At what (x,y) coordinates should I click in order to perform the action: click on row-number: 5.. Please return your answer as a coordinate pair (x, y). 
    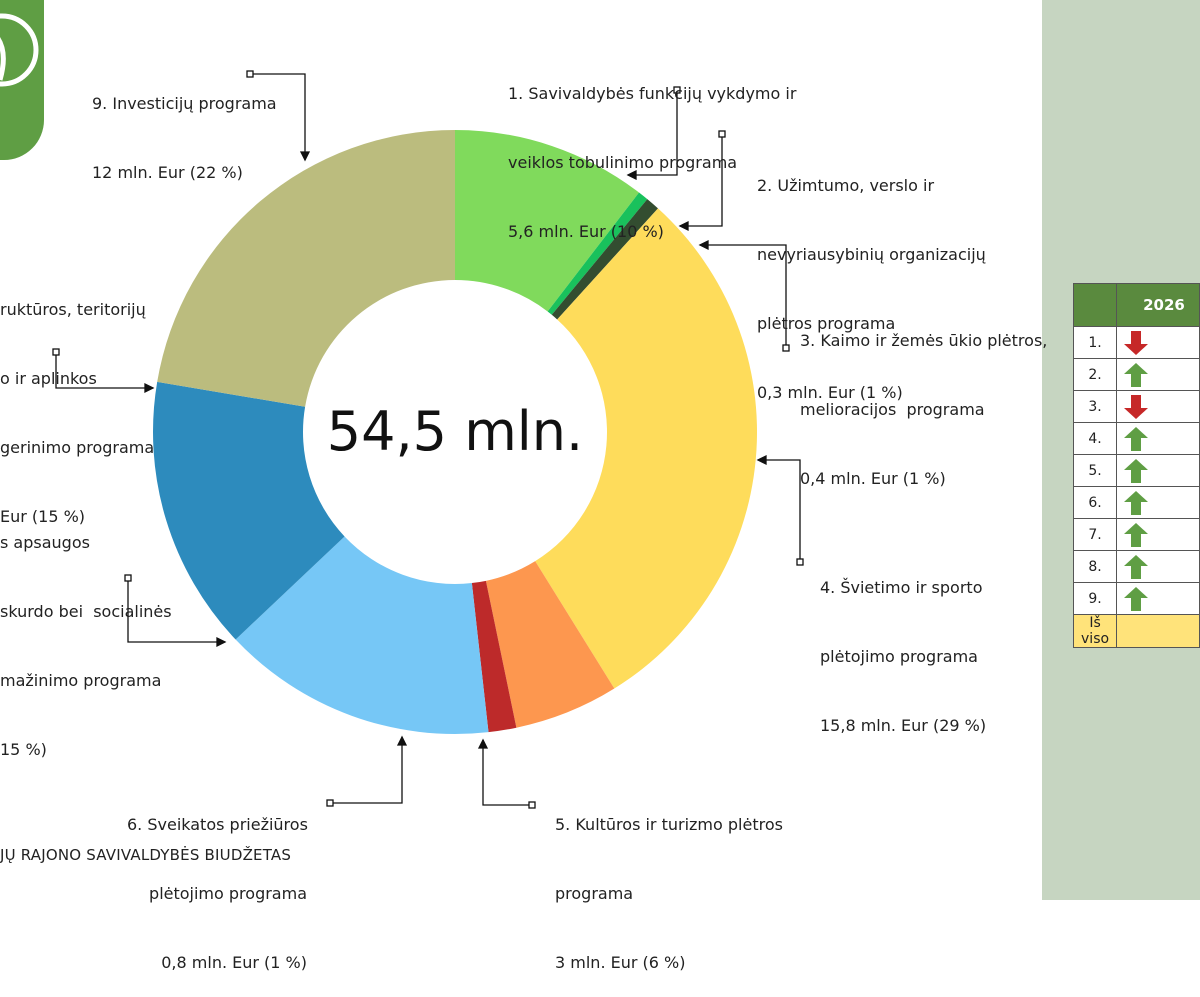
    Looking at the image, I should click on (1095, 470).